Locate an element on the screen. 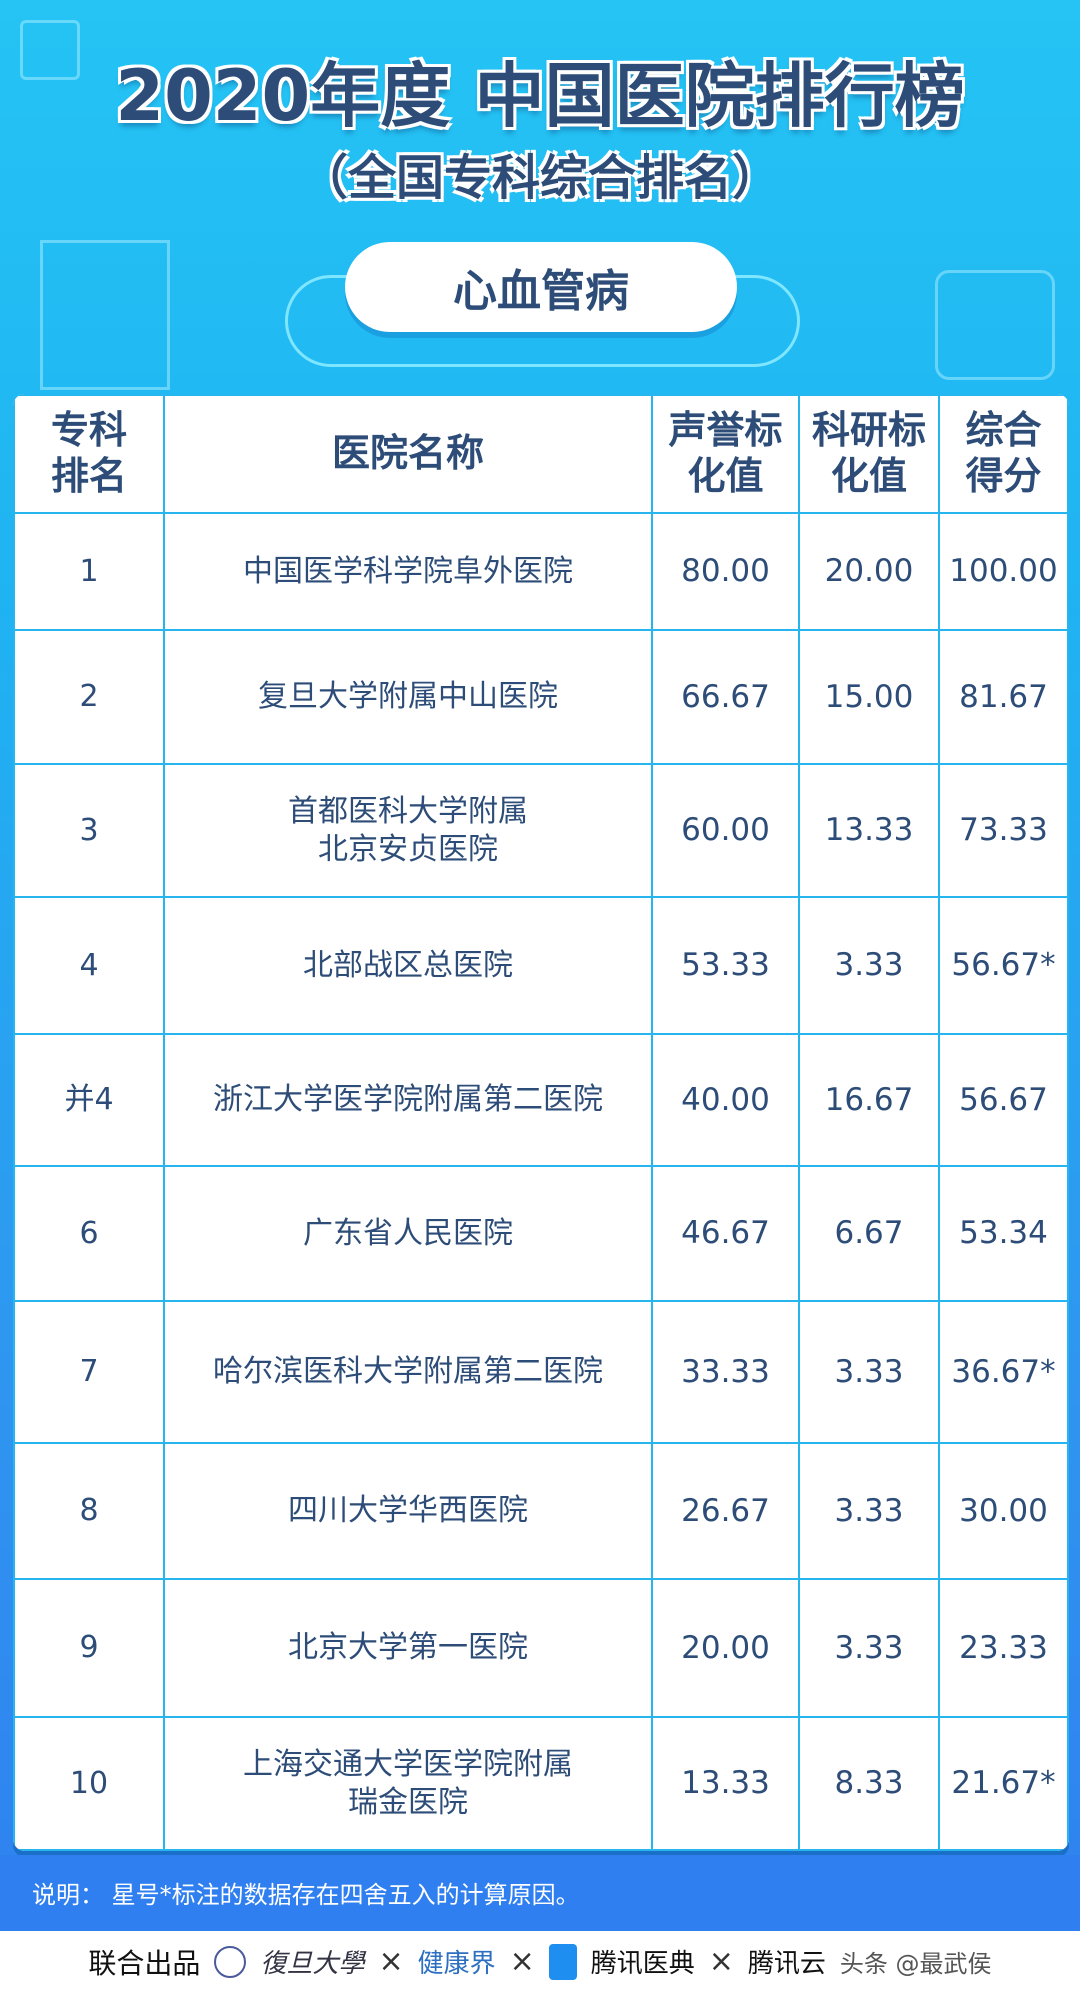  decorative-cross is located at coordinates (50, 50).